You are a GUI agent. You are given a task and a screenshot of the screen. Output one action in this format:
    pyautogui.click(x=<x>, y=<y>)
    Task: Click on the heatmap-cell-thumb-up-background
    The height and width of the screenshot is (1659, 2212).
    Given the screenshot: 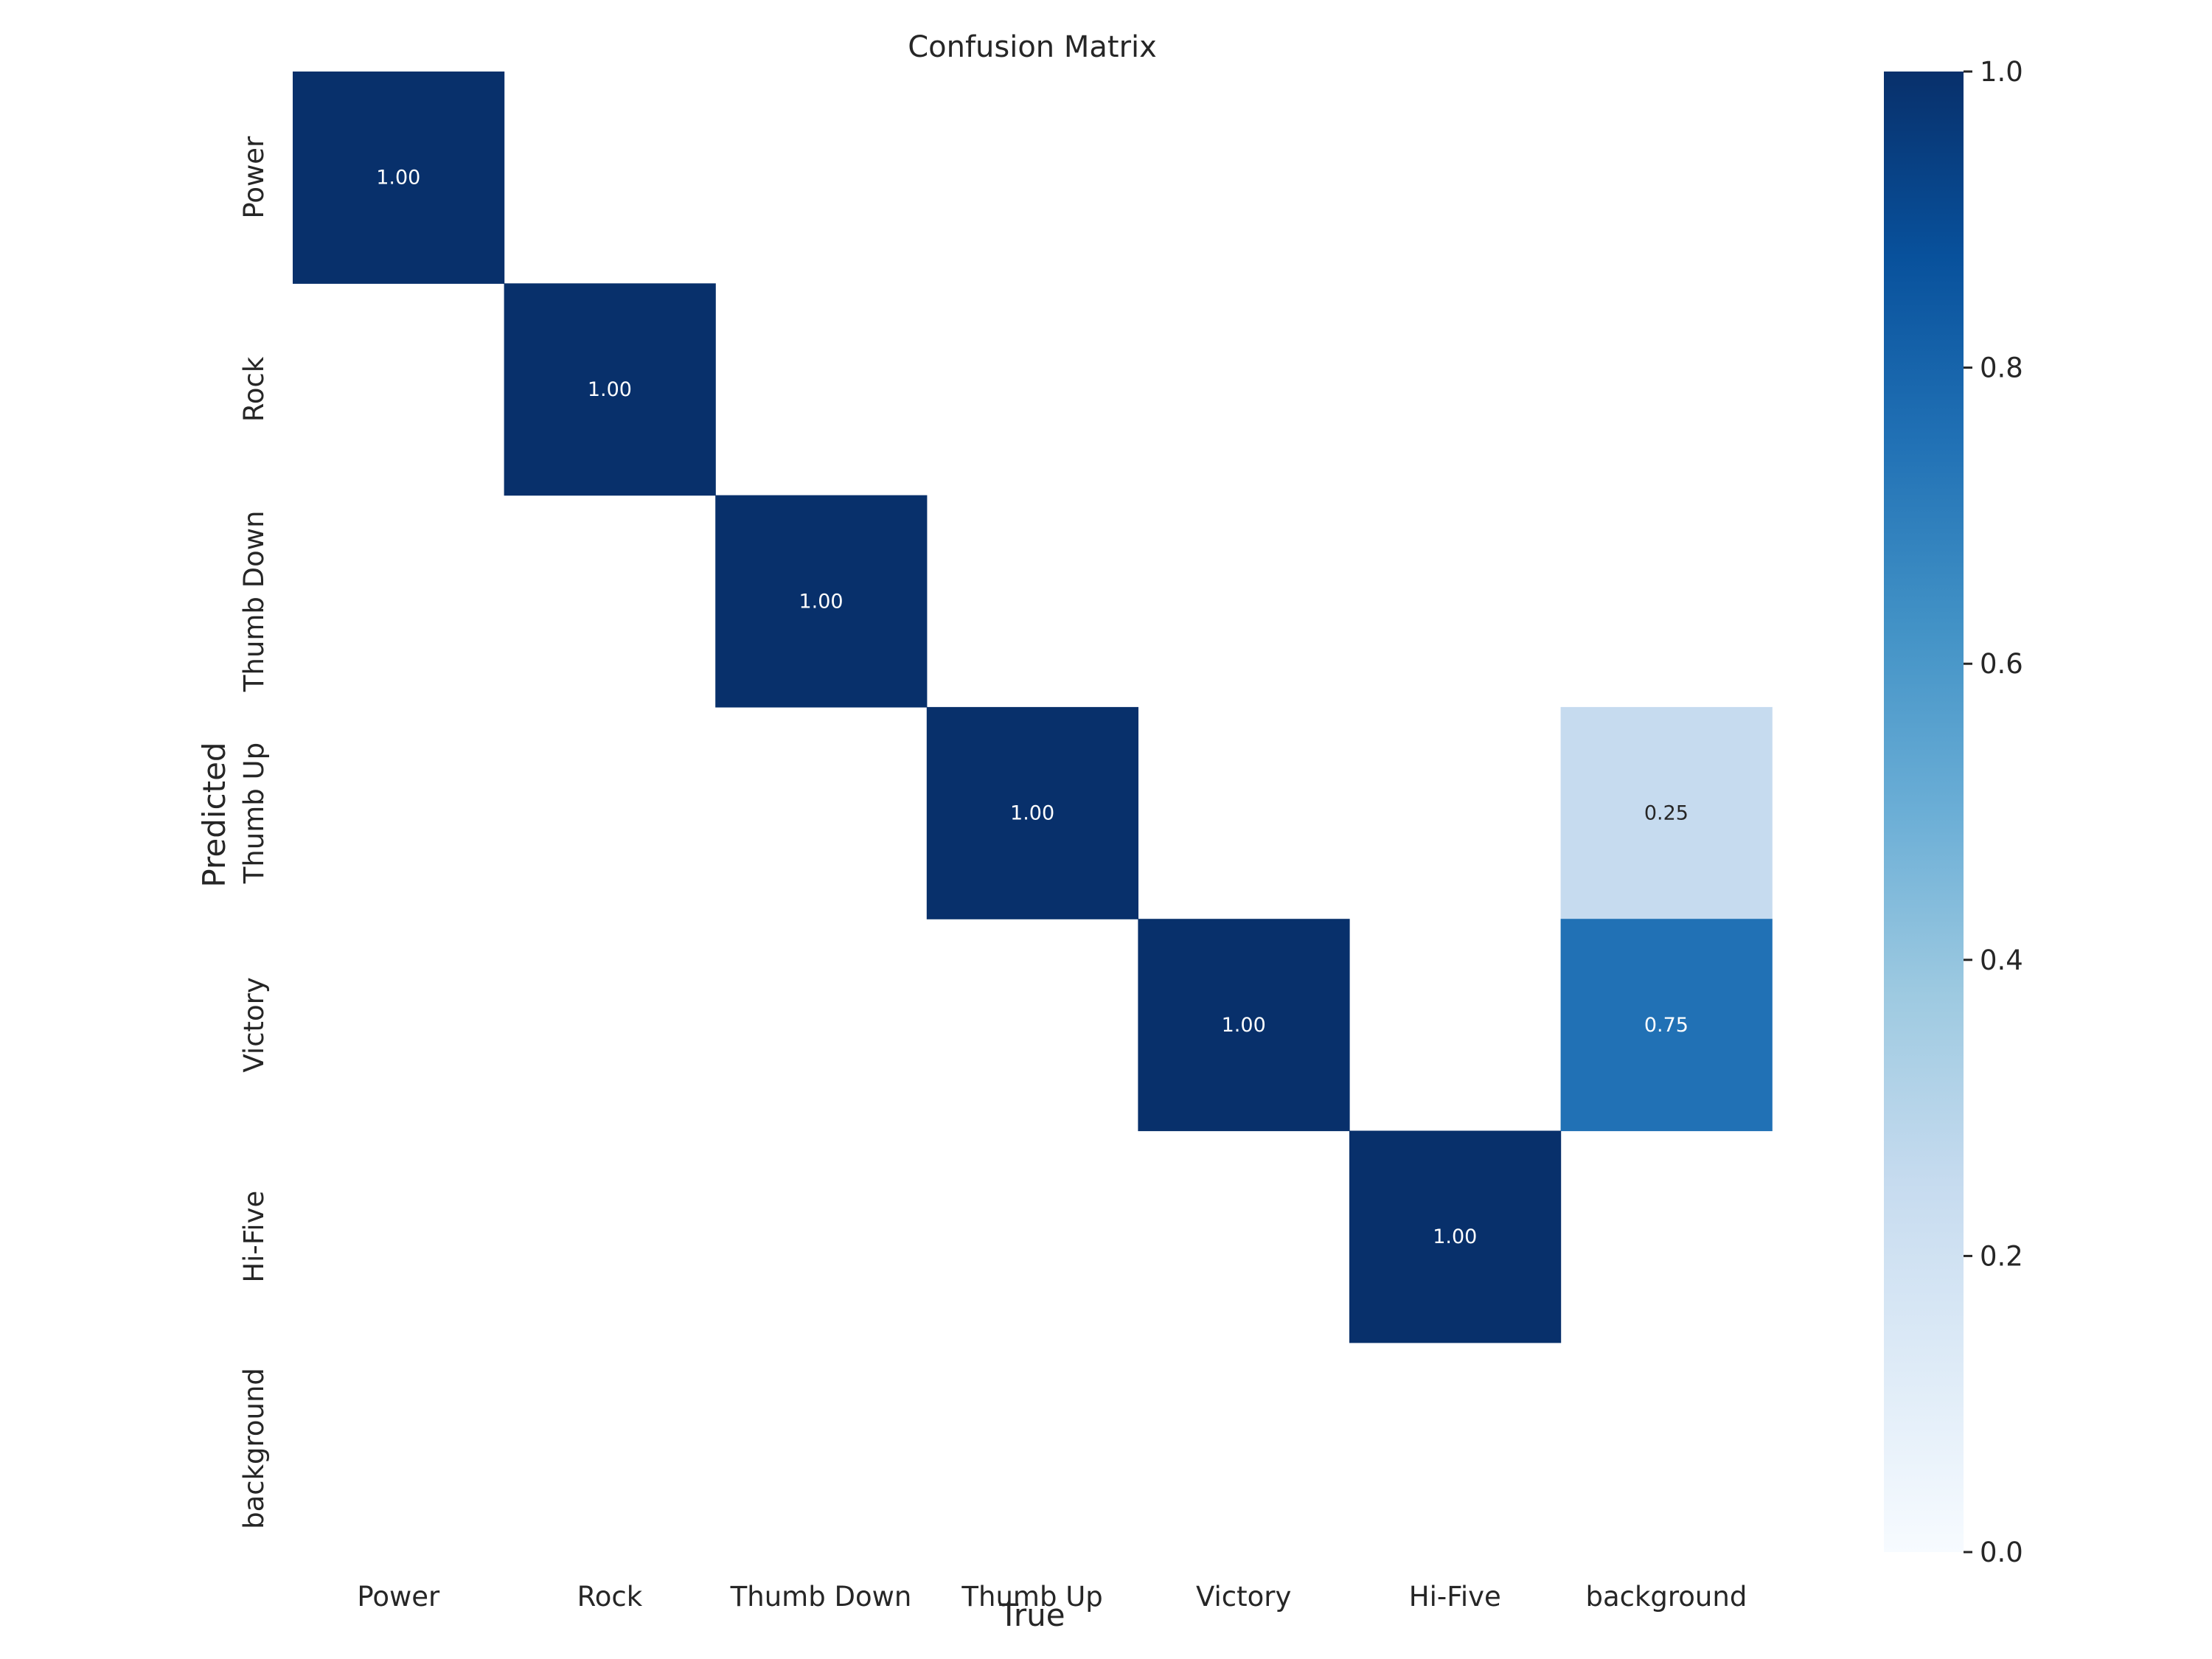 What is the action you would take?
    pyautogui.click(x=1666, y=812)
    